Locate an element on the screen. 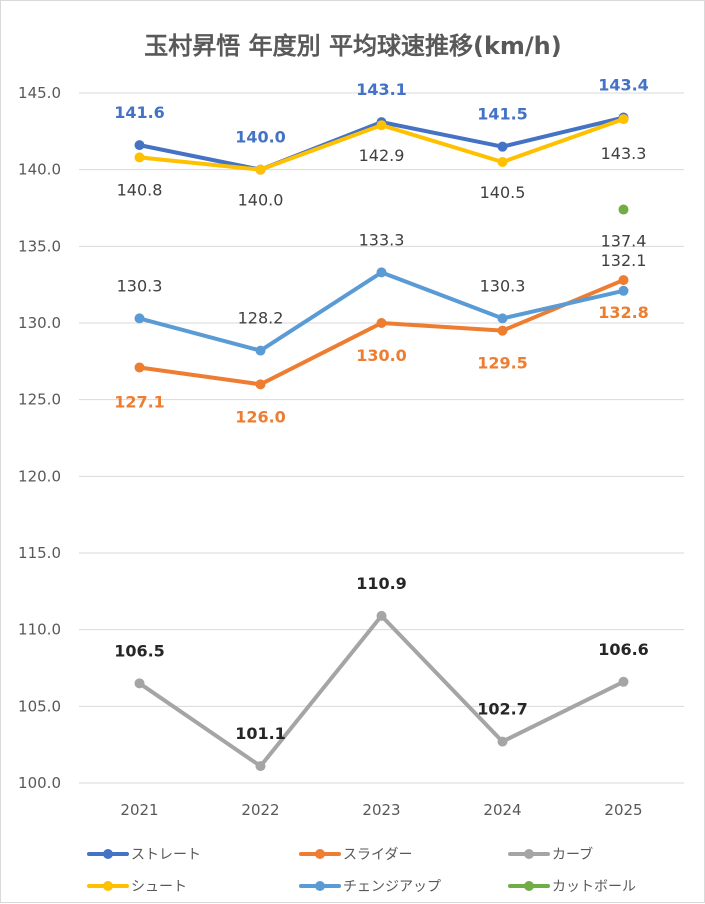 The image size is (705, 904). x-tick-label: 2022 is located at coordinates (260, 810).